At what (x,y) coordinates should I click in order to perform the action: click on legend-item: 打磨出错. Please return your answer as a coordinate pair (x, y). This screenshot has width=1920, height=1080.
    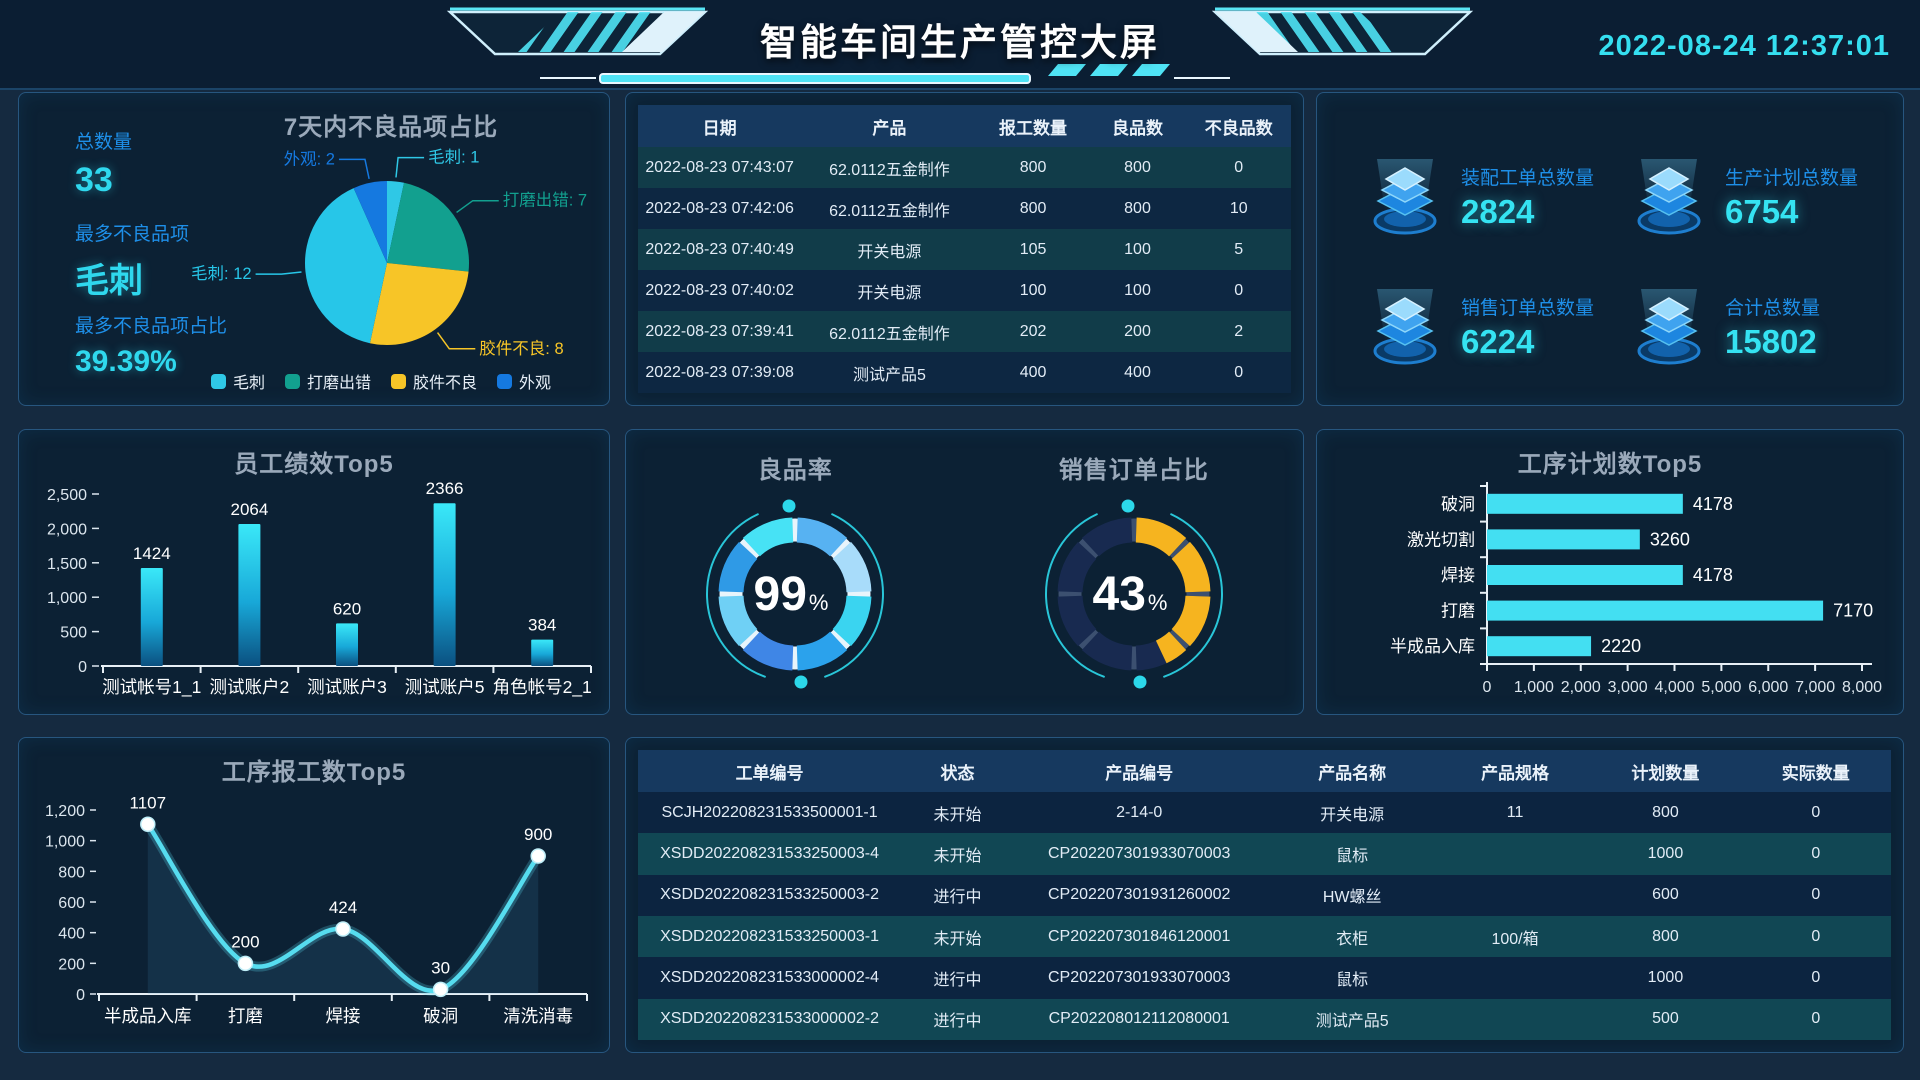
    Looking at the image, I should click on (327, 381).